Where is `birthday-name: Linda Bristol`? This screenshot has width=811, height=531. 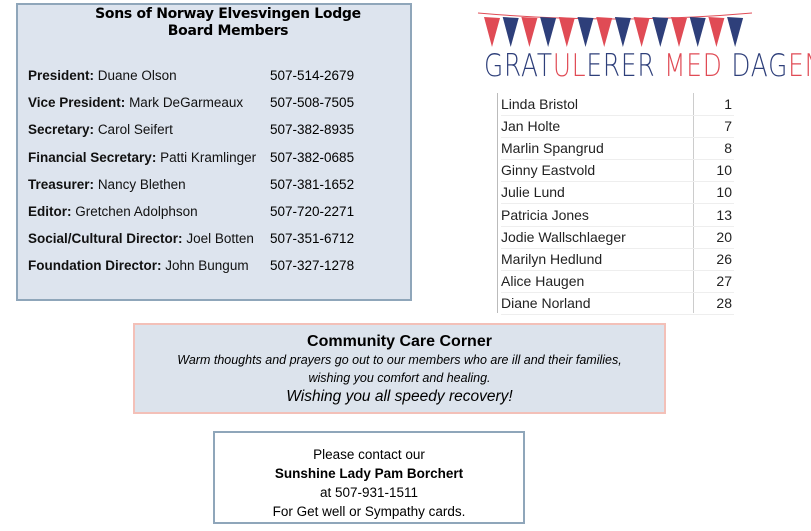
birthday-name: Linda Bristol is located at coordinates (540, 104).